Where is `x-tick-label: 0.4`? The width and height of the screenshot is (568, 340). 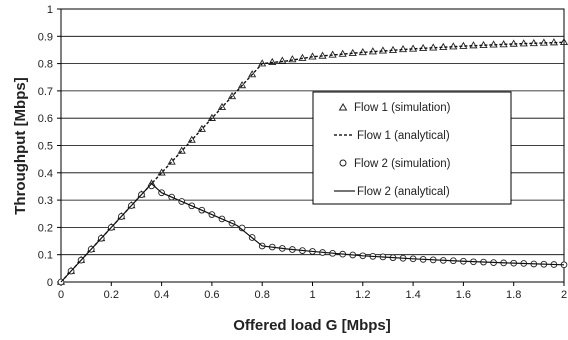
x-tick-label: 0.4 is located at coordinates (161, 295).